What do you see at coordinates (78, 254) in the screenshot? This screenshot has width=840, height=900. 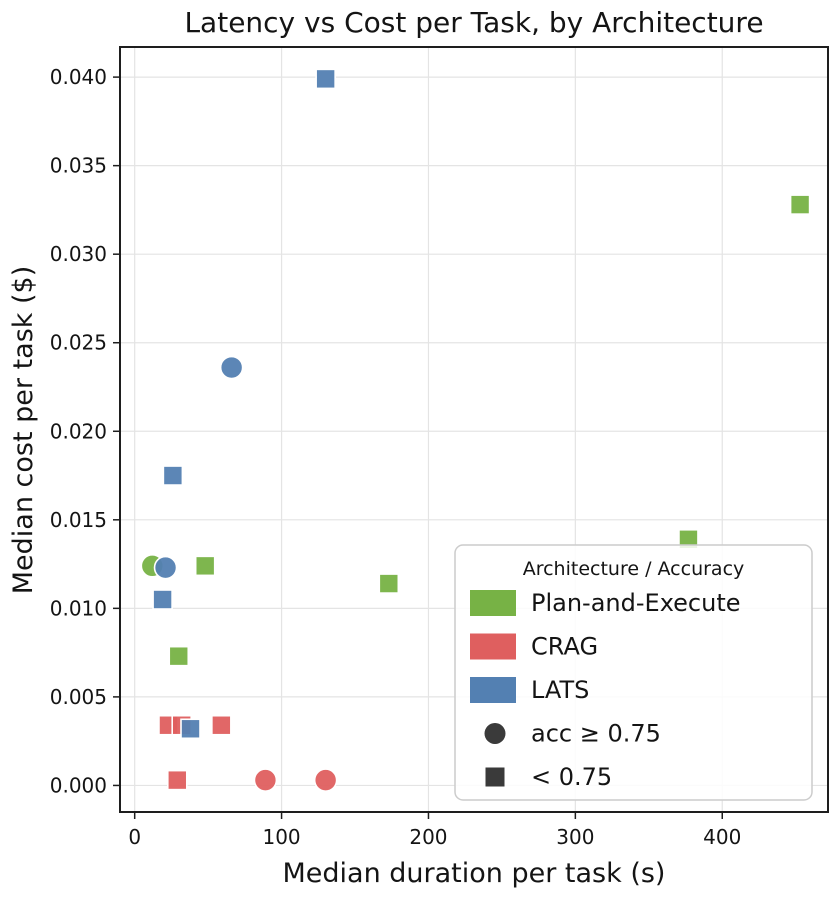 I see `y-tick-label: 0.030` at bounding box center [78, 254].